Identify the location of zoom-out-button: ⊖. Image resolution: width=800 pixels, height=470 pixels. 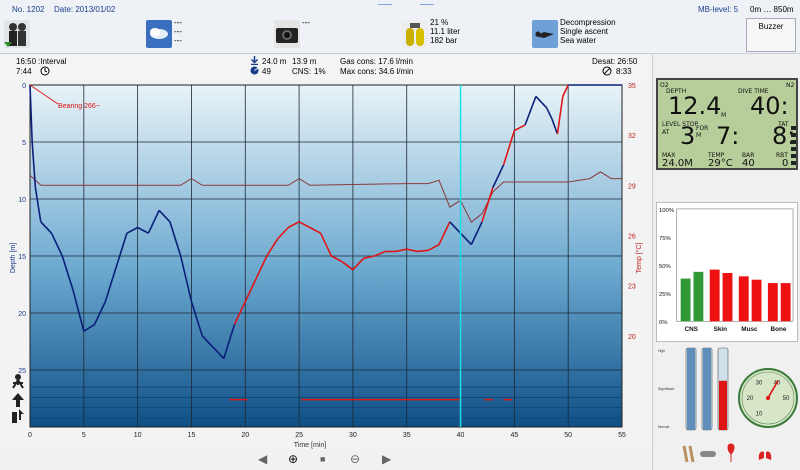
(355, 459).